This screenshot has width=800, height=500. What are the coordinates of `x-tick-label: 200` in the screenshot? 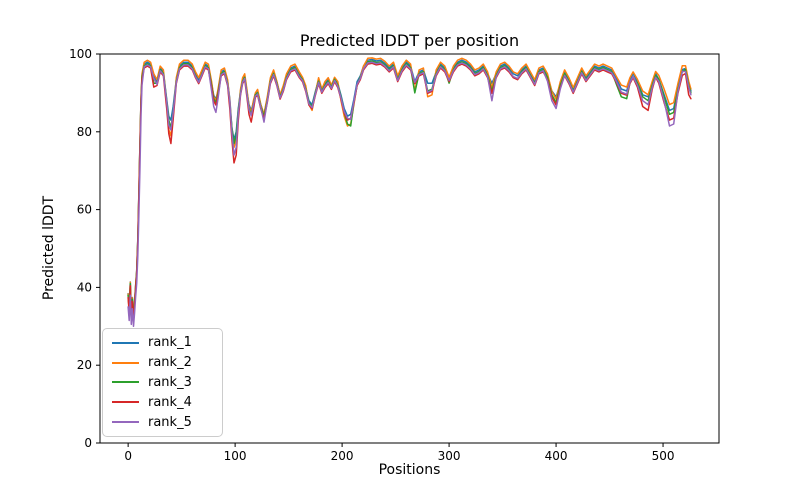 It's located at (342, 456).